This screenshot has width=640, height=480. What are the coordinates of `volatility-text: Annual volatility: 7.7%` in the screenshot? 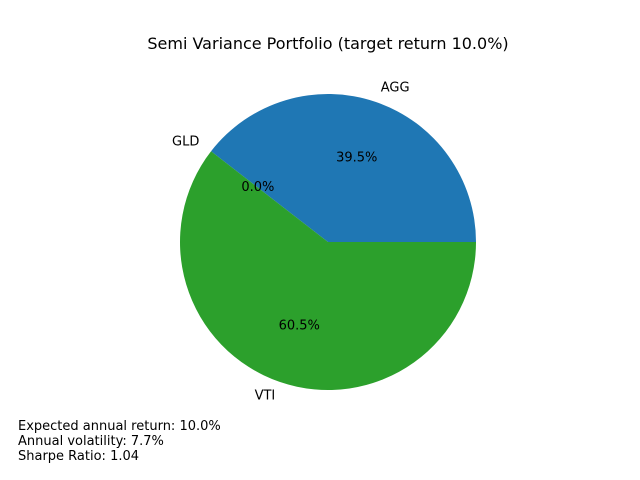 It's located at (91, 441).